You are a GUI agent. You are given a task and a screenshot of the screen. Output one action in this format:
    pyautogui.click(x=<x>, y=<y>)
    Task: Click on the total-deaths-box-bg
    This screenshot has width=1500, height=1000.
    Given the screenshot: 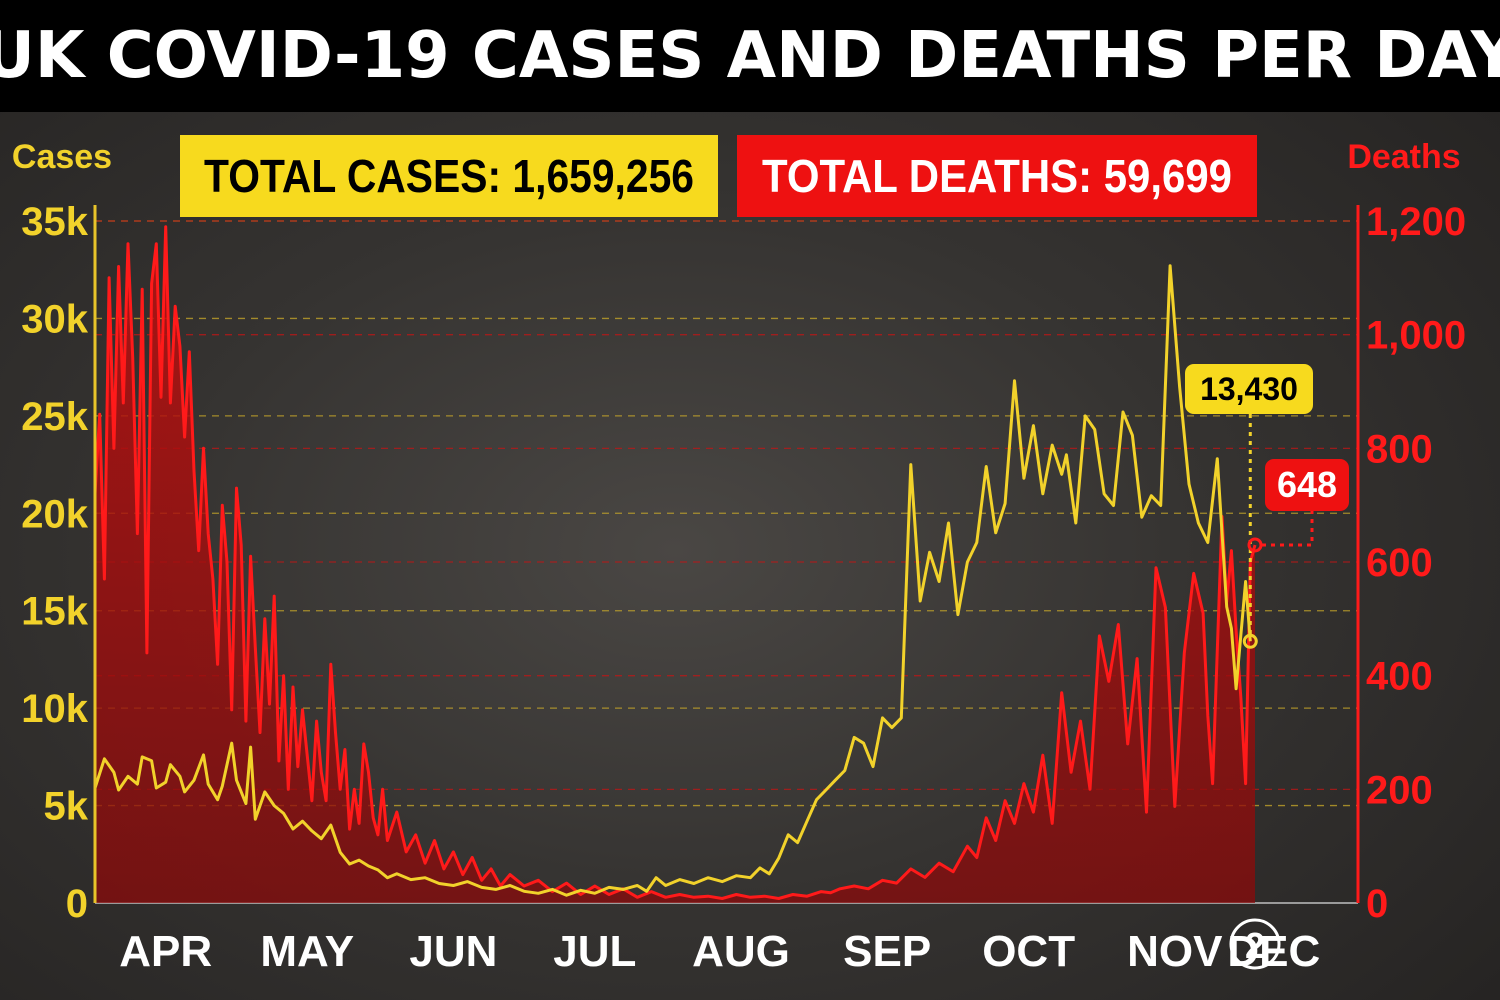 What is the action you would take?
    pyautogui.click(x=997, y=176)
    